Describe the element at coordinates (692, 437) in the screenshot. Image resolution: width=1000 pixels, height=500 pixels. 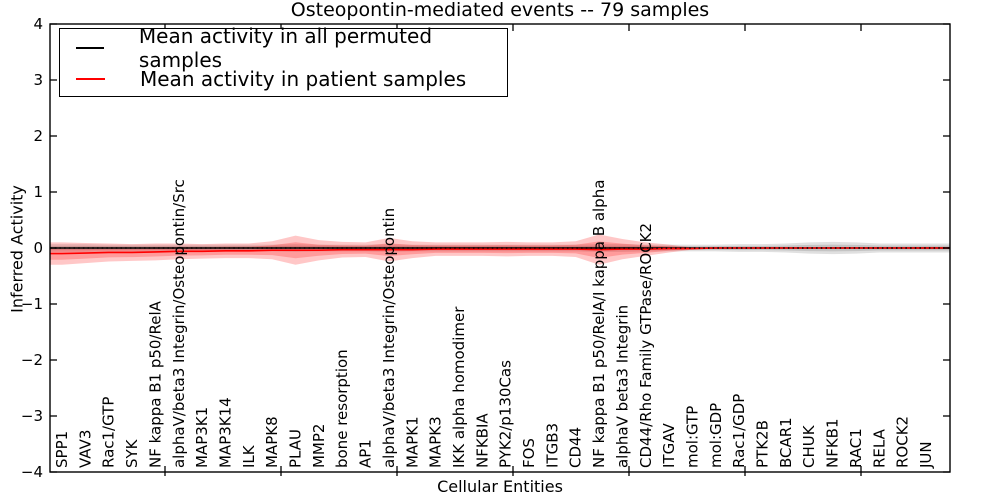
I see `x-category-label: mol:GTP` at that location.